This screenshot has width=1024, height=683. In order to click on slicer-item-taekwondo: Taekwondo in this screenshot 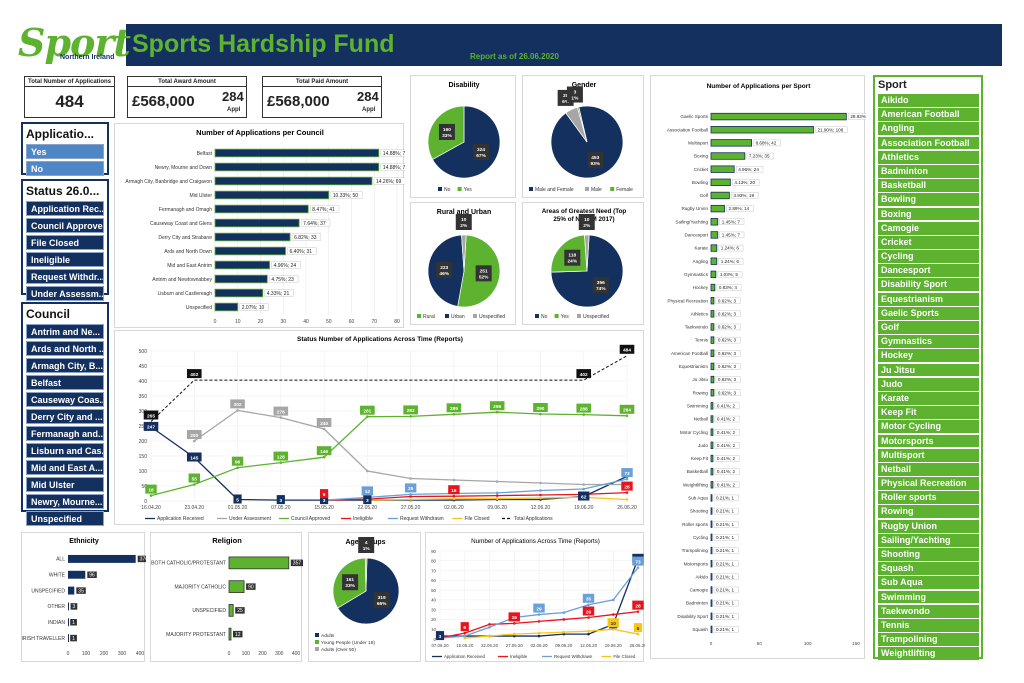, I will do `click(928, 611)`.